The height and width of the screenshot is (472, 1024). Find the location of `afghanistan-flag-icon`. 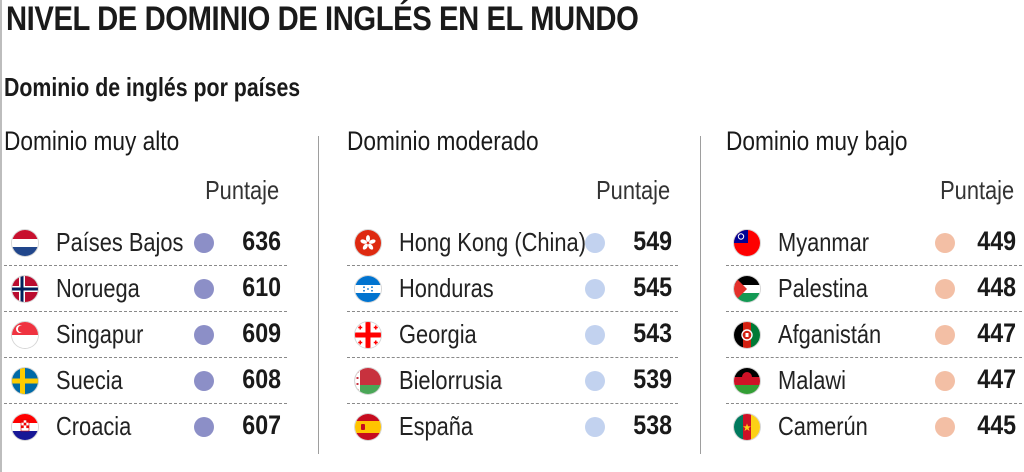

afghanistan-flag-icon is located at coordinates (747, 335).